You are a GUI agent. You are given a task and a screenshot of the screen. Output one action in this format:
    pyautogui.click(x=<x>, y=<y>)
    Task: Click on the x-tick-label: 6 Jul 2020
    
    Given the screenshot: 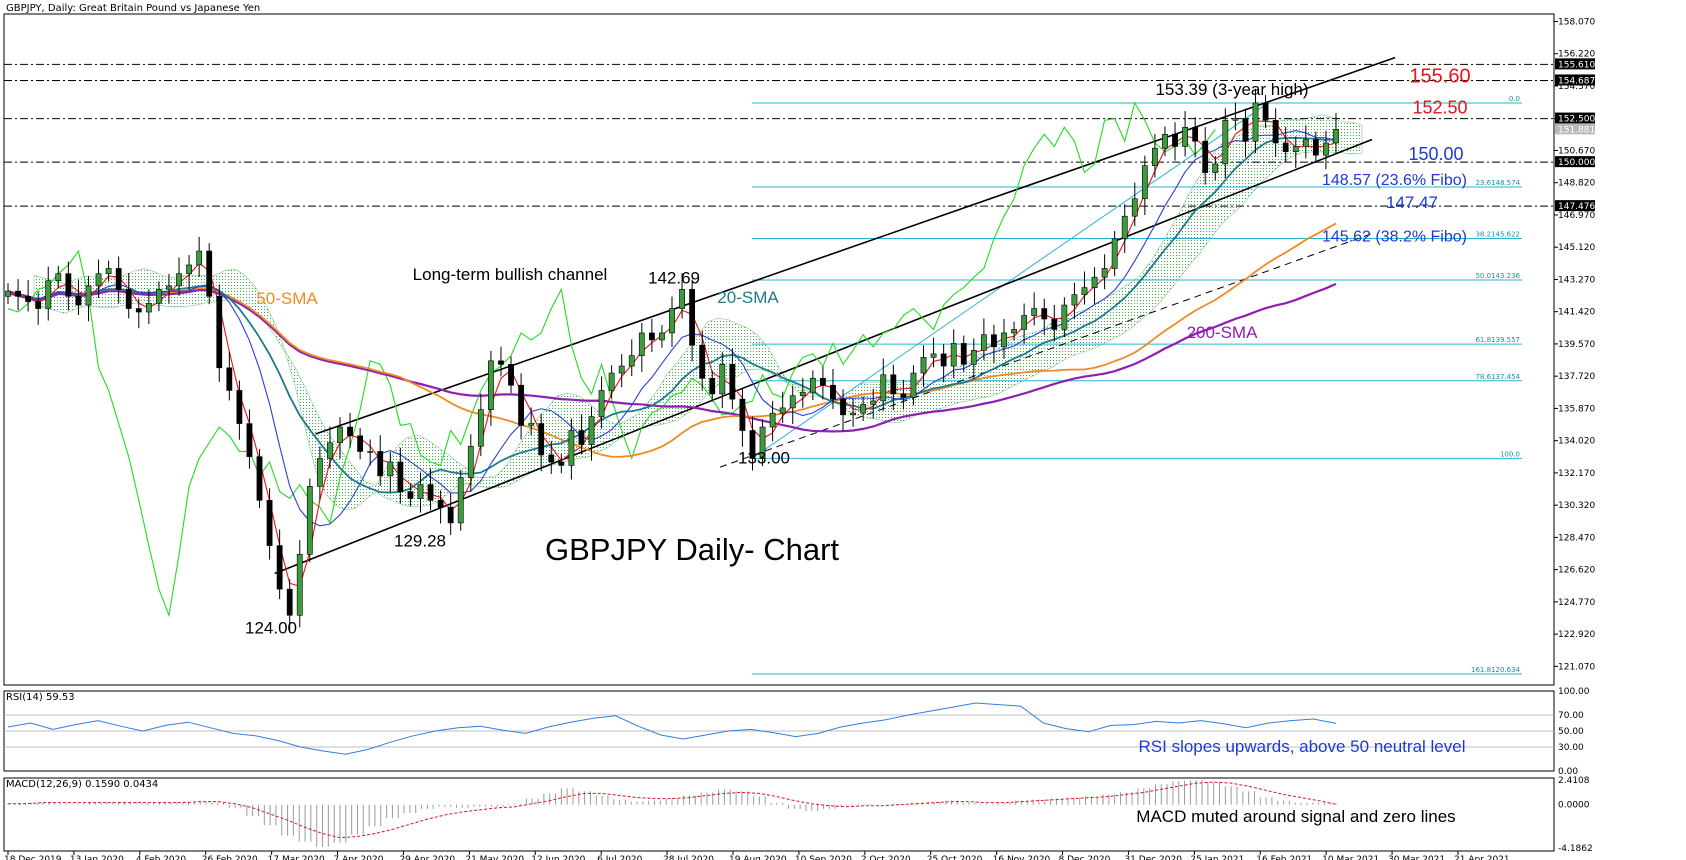 What is the action you would take?
    pyautogui.click(x=619, y=857)
    